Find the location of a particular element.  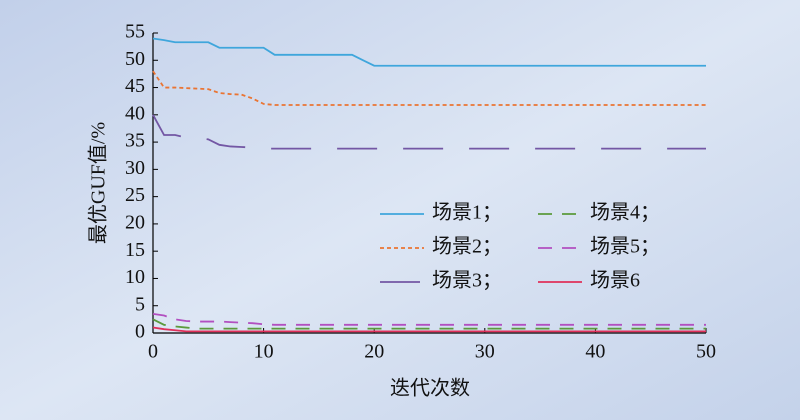

legend-label: 场景5； is located at coordinates (625, 246).